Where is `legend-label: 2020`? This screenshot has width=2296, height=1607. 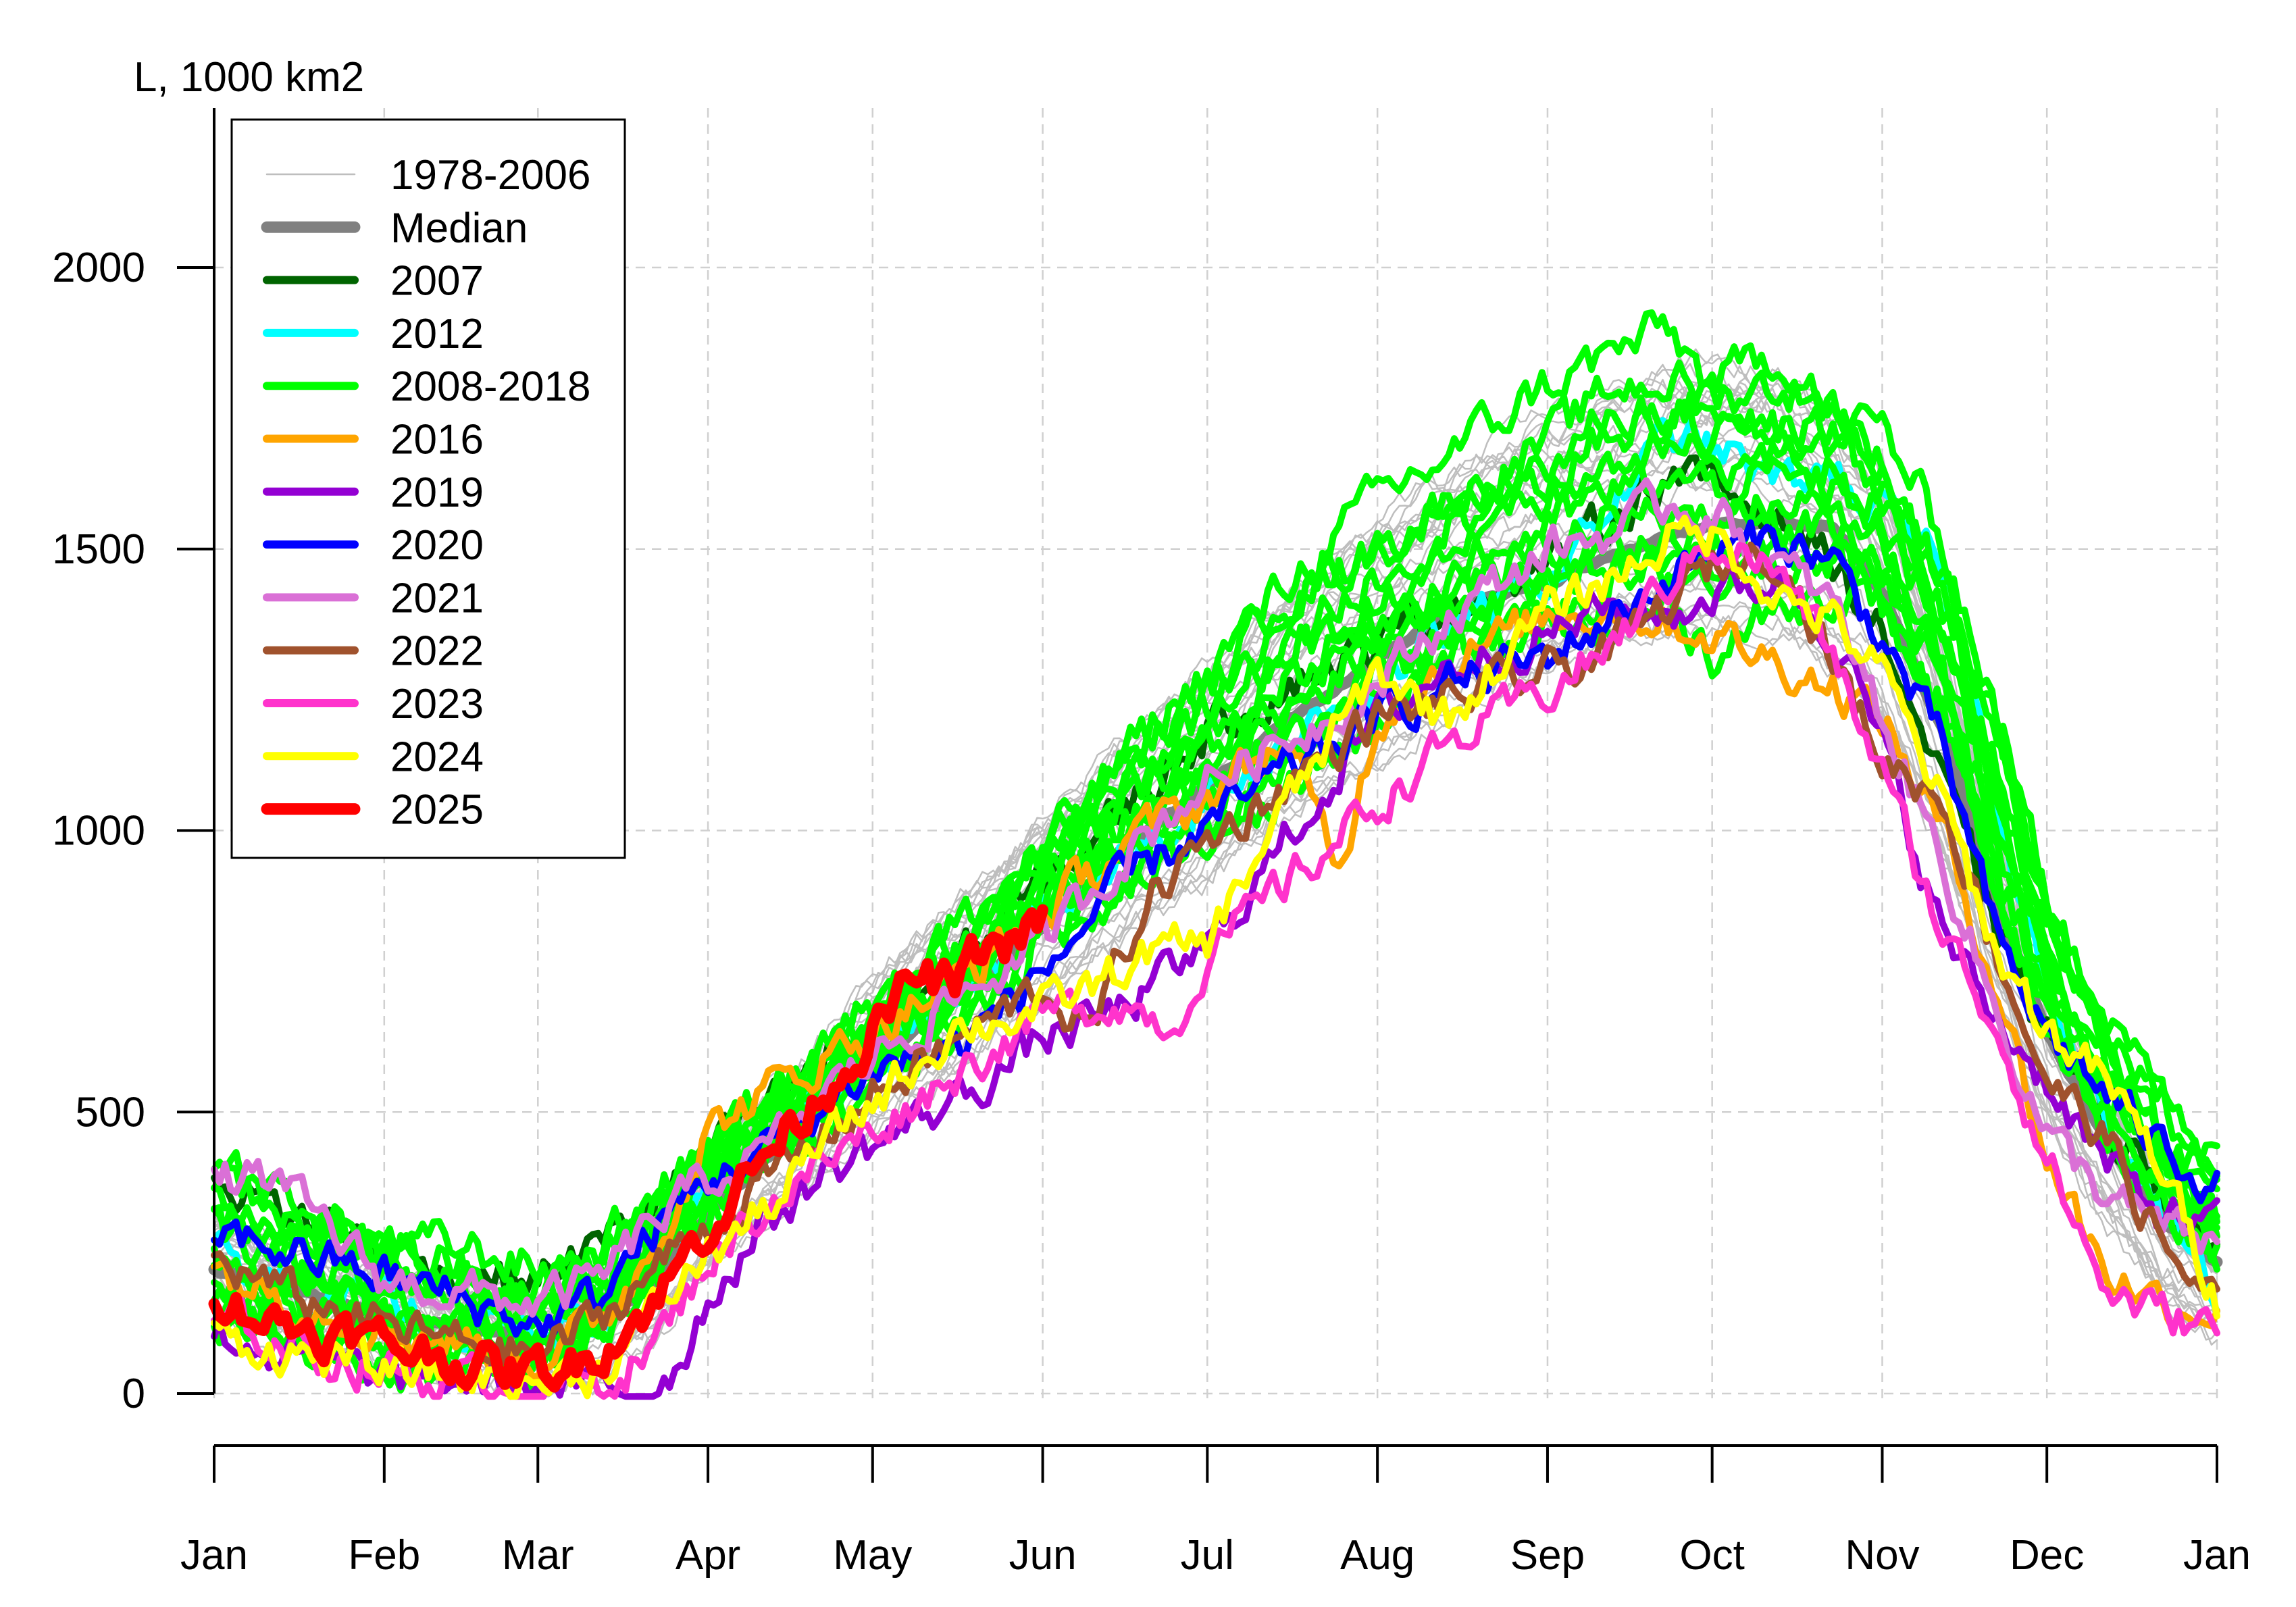
legend-label: 2020 is located at coordinates (437, 545).